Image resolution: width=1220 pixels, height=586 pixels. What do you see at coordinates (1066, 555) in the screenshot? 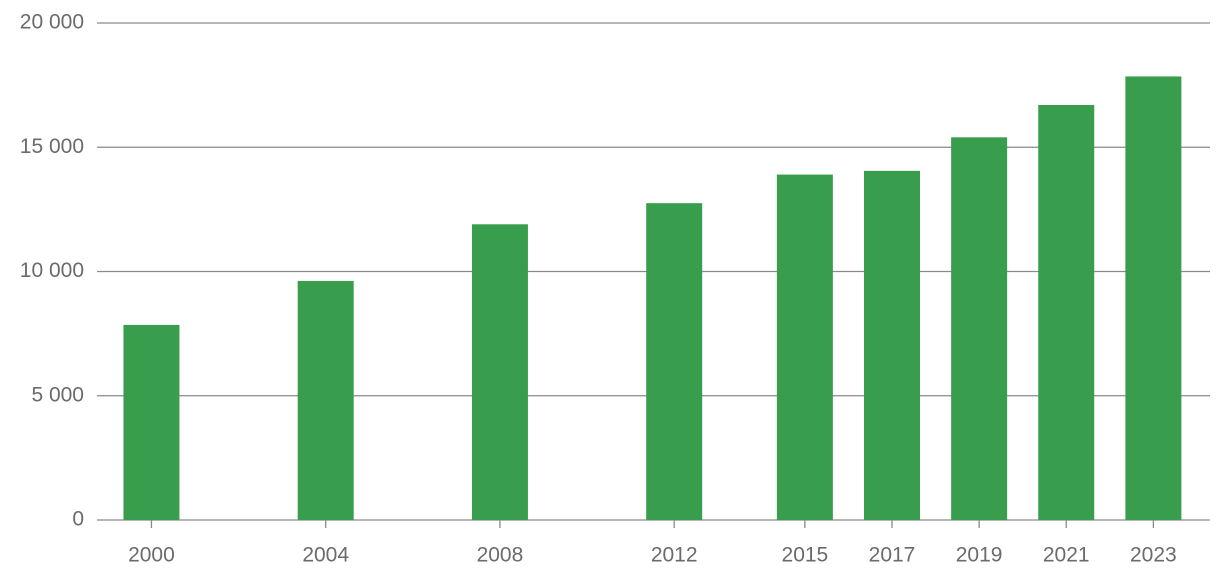
I see `x-tick-label: 2021` at bounding box center [1066, 555].